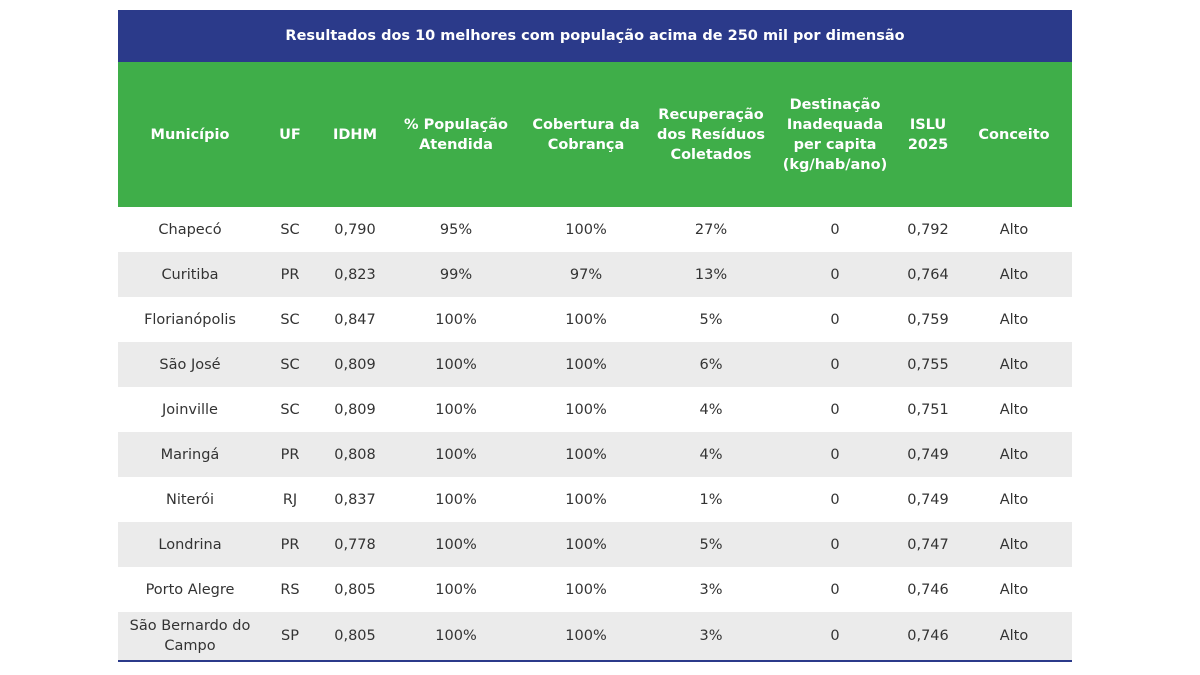 This screenshot has width=1200, height=675. I want to click on header-cell: IDHM, so click(355, 134).